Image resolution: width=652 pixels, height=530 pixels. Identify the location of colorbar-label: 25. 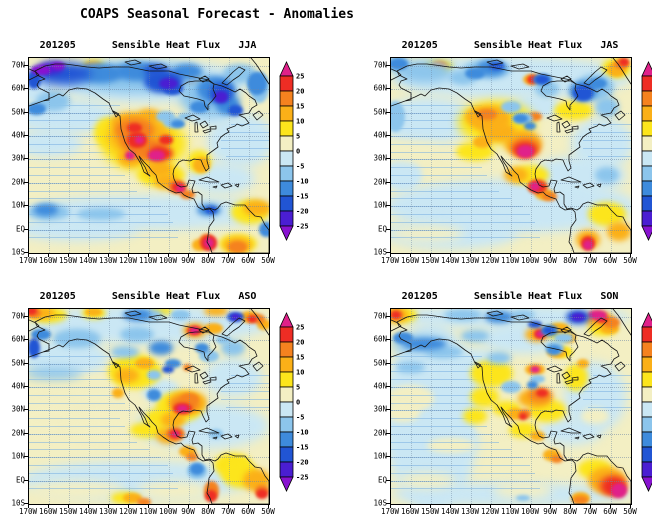
(300, 77).